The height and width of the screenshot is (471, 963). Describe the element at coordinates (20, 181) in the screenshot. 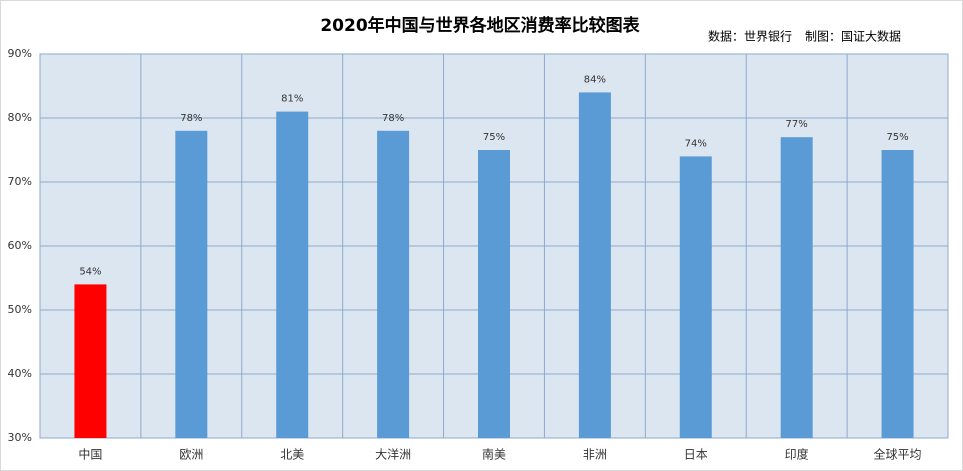

I see `y-tick-label: 70%` at that location.